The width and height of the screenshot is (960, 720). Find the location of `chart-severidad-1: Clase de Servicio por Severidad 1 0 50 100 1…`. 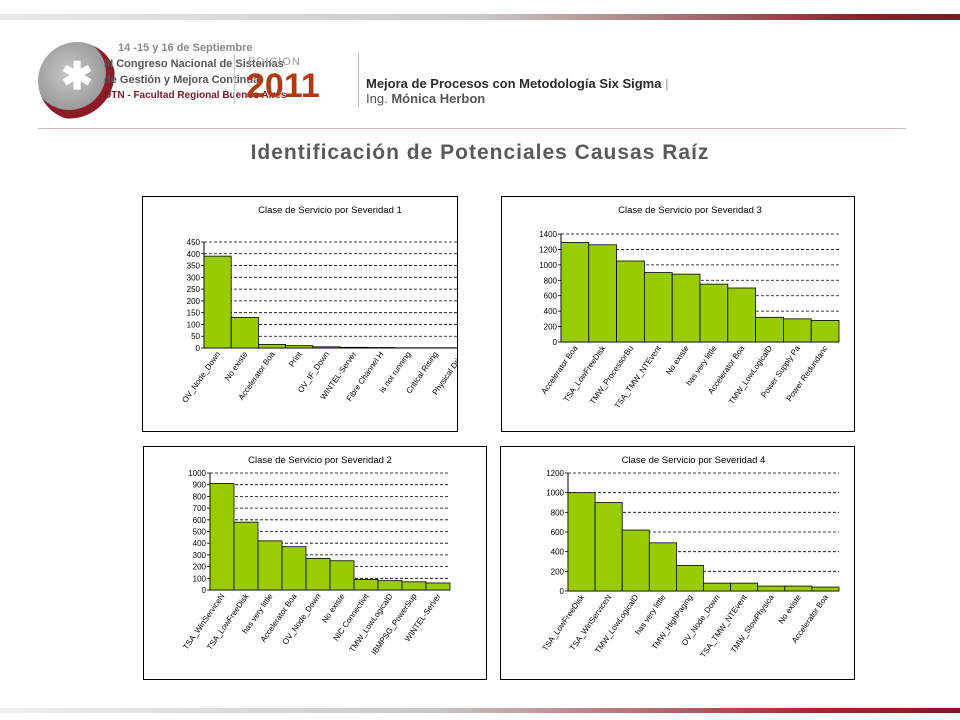

chart-severidad-1: Clase de Servicio por Severidad 1 0 50 100 1… is located at coordinates (300, 314).